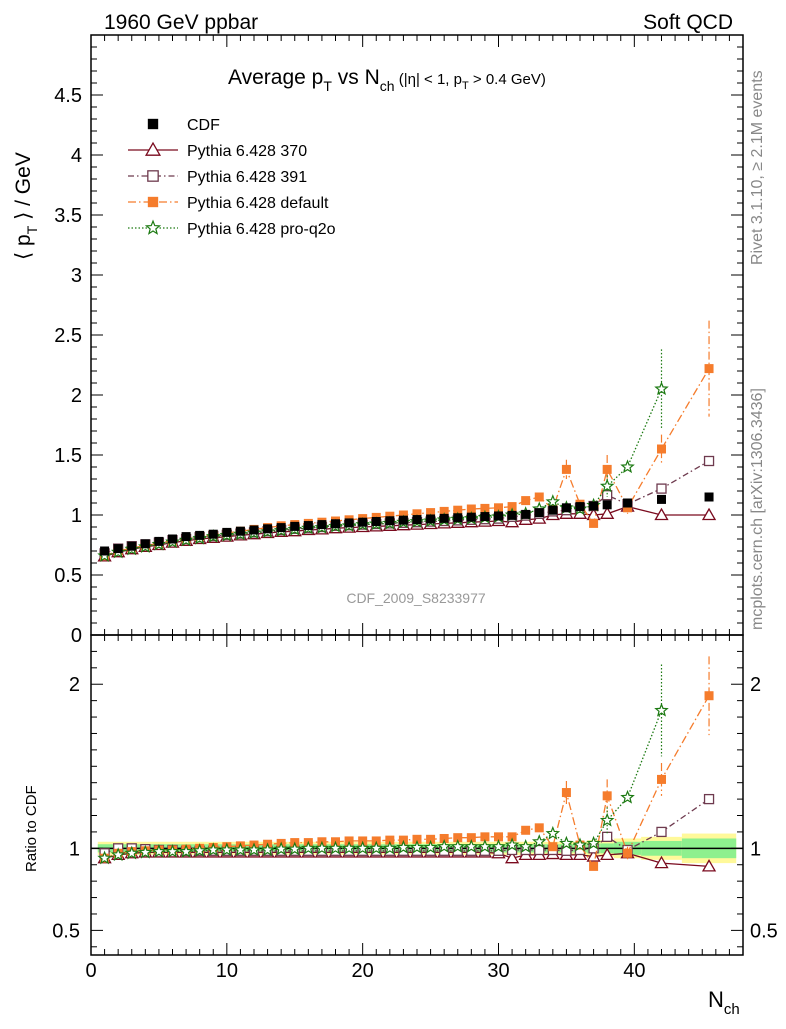 This screenshot has height=1029, width=786. Describe the element at coordinates (68, 456) in the screenshot. I see `y-tick-label: 1.5` at that location.